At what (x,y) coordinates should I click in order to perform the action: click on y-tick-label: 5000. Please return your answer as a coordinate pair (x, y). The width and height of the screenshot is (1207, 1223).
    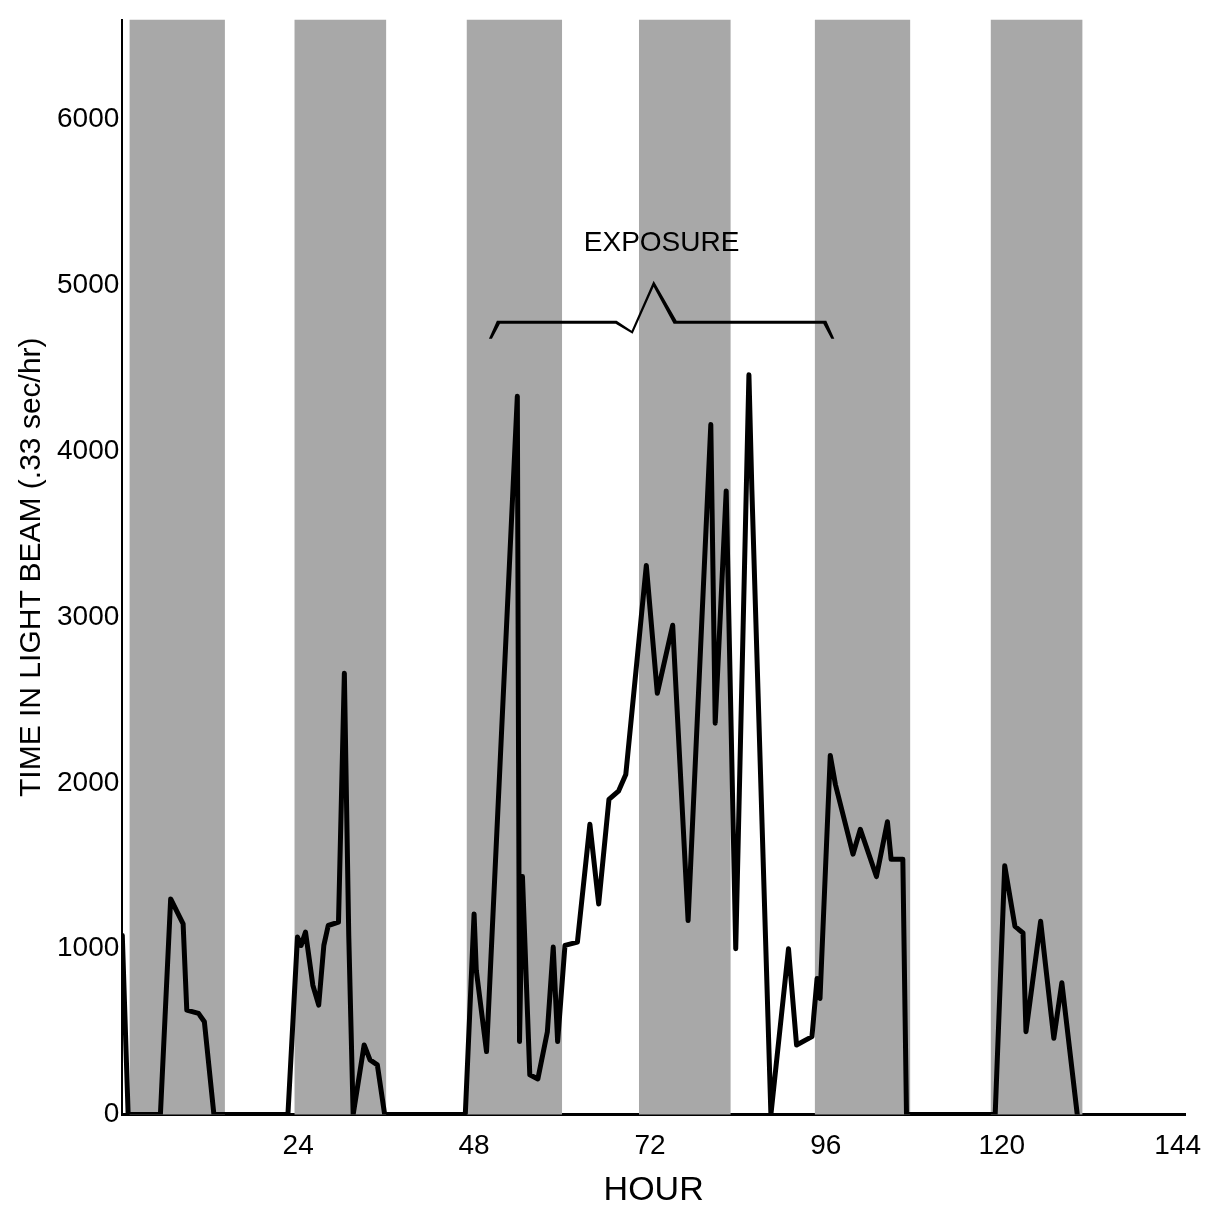
    Looking at the image, I should click on (88, 283).